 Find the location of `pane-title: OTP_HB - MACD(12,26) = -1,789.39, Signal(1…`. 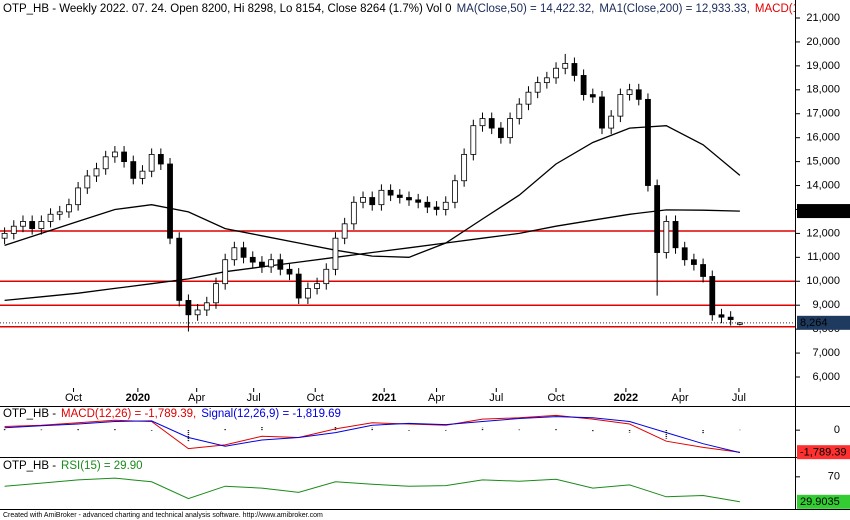

pane-title: OTP_HB - MACD(12,26) = -1,789.39, Signal(1… is located at coordinates (172, 414).